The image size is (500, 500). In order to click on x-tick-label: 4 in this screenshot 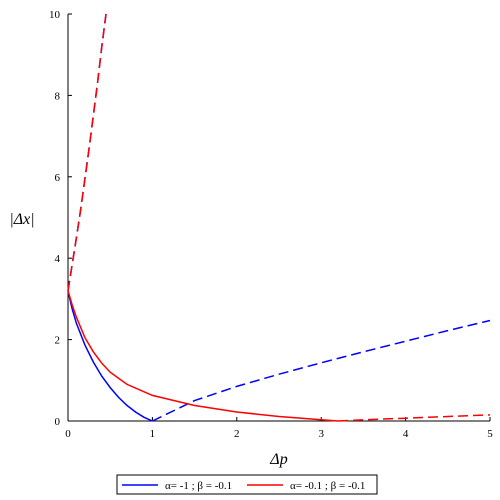, I will do `click(406, 434)`.